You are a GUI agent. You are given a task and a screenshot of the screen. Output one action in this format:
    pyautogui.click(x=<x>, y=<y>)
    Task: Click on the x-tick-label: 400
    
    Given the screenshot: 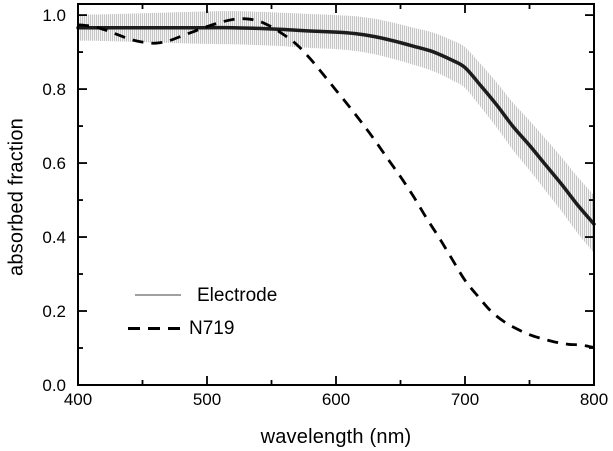 What is the action you would take?
    pyautogui.click(x=78, y=399)
    